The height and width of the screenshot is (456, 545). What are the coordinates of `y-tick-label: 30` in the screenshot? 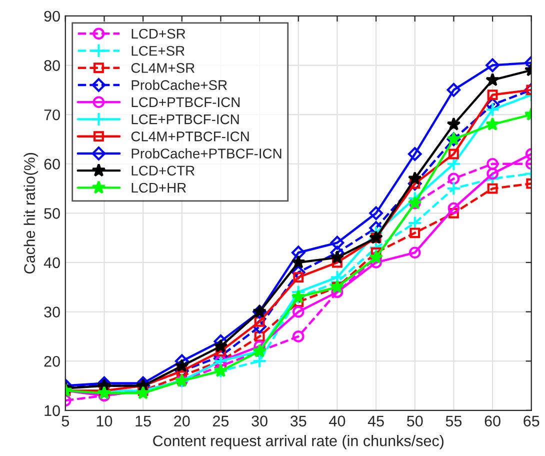 It's located at (52, 312).